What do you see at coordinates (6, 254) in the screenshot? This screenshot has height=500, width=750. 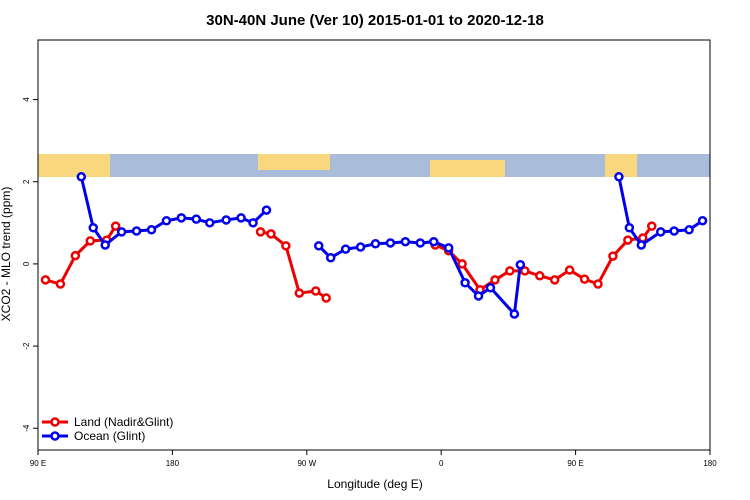 I see `y-axis-label: XCO2 - MLO trend (ppm)` at bounding box center [6, 254].